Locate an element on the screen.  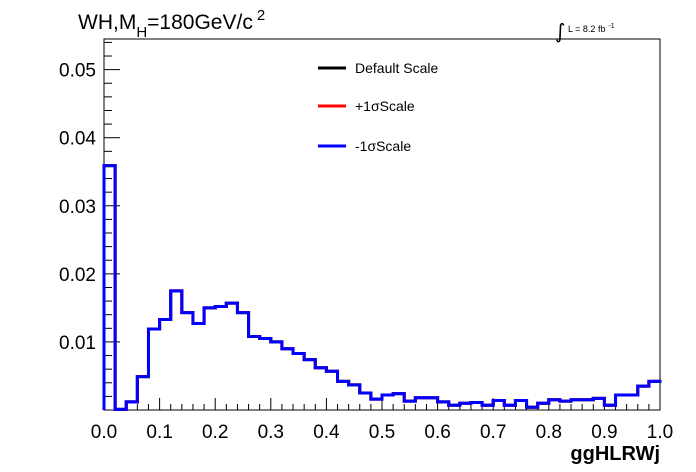
x-tick-label: 0.1 is located at coordinates (159, 432).